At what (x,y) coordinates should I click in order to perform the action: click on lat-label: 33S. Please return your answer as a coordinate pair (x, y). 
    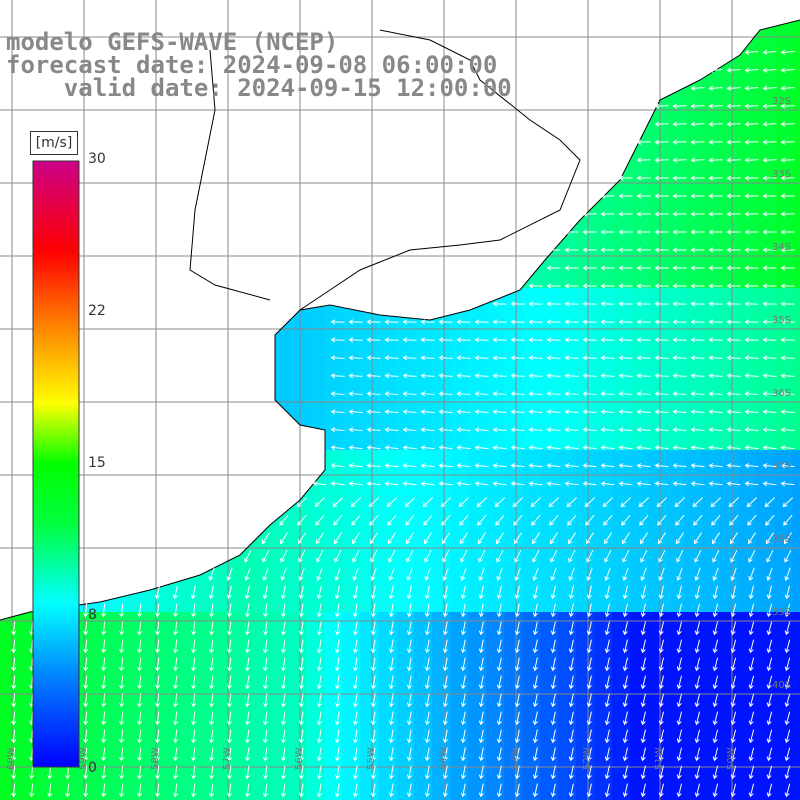
    Looking at the image, I should click on (781, 174).